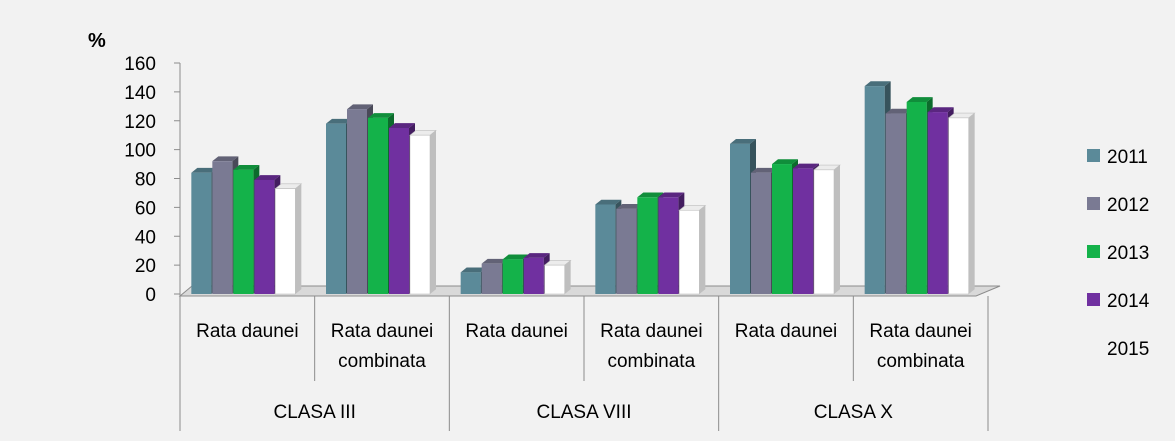 This screenshot has width=1175, height=446. Describe the element at coordinates (145, 208) in the screenshot. I see `y-tick-label: 60` at that location.